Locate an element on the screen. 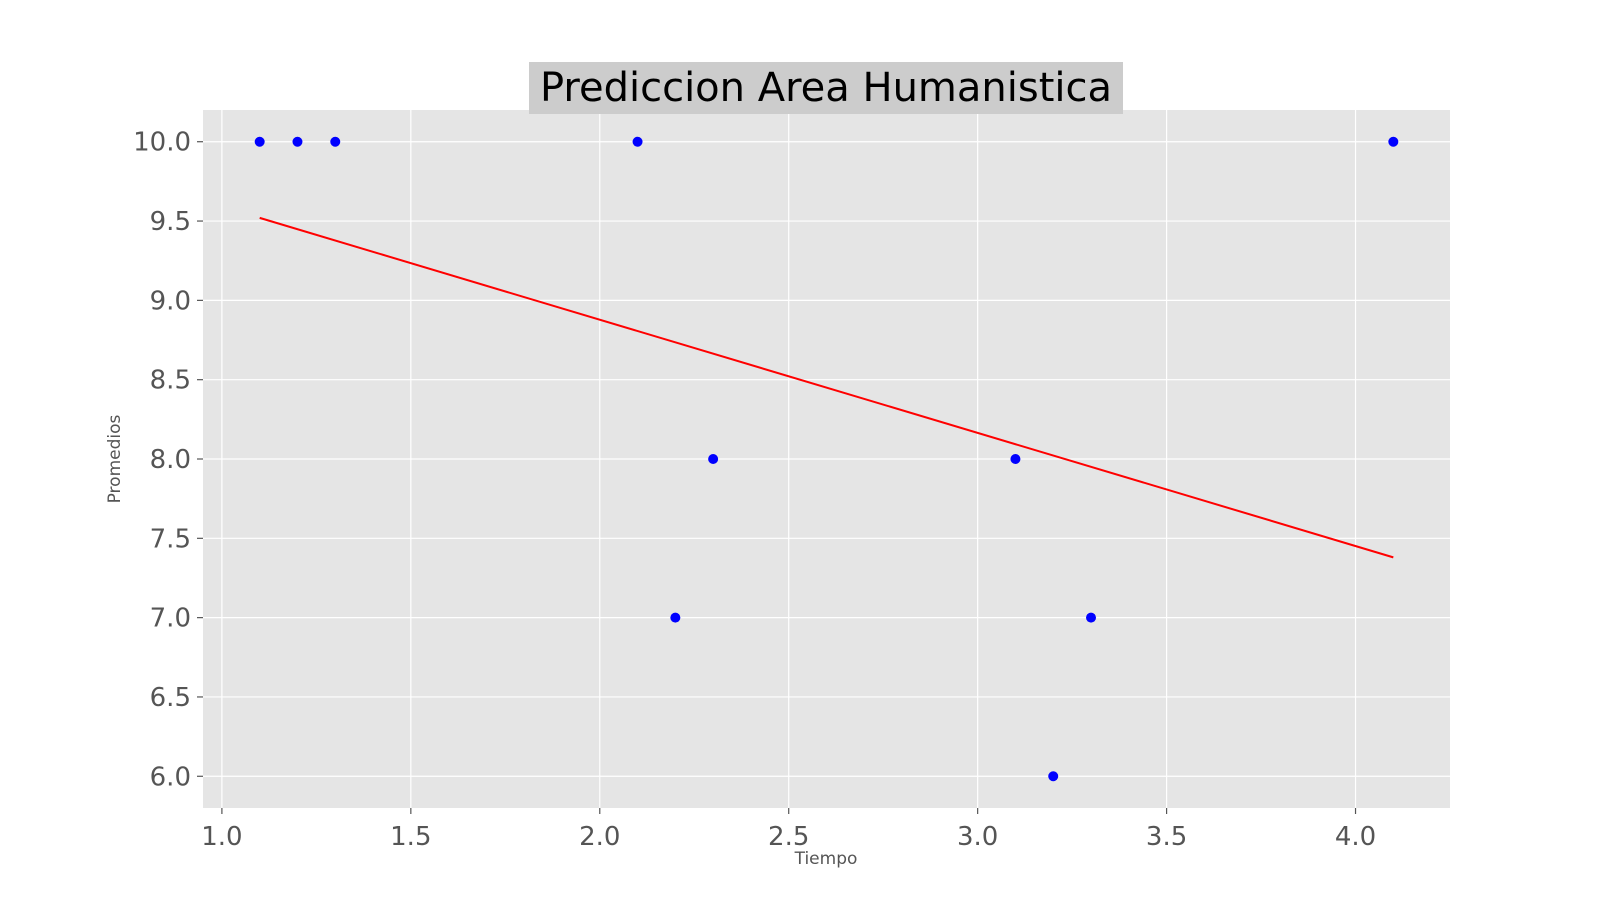  y-tick-label: 6.0 is located at coordinates (170, 777).